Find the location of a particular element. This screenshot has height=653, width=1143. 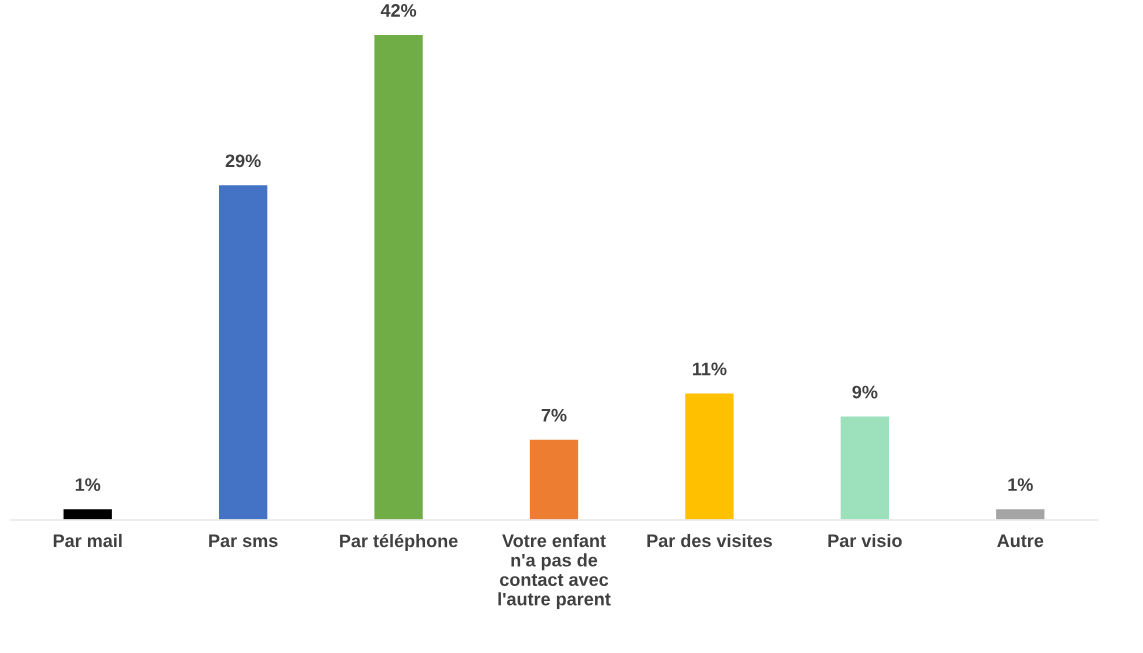

x-tick-label: Autre is located at coordinates (1020, 541).